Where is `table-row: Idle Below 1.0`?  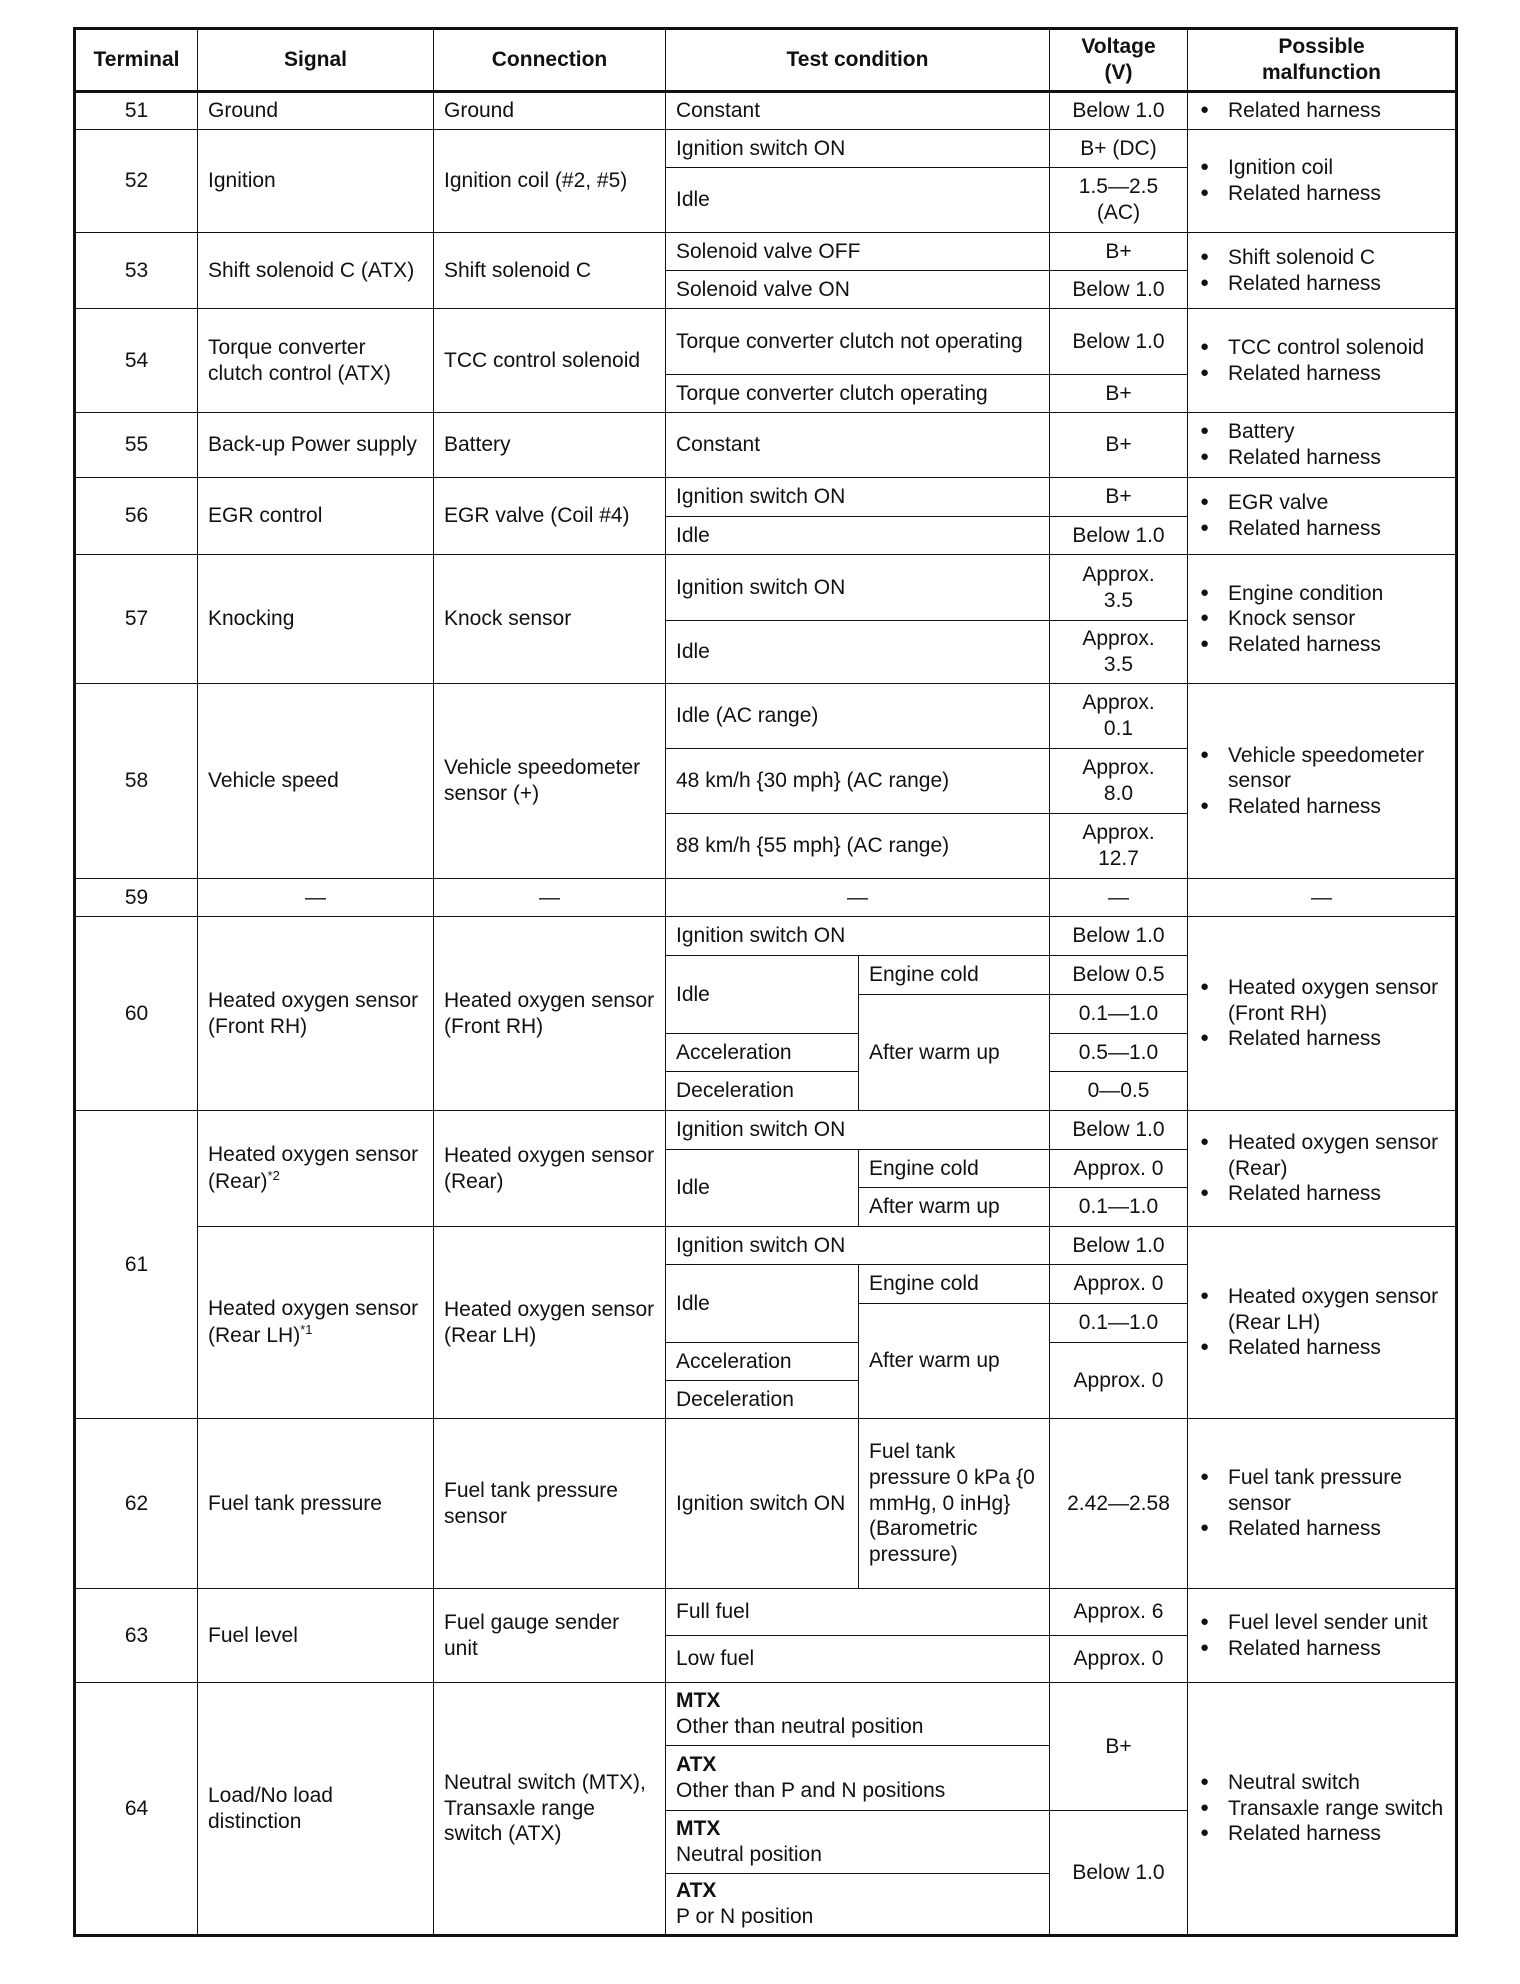 table-row: Idle Below 1.0 is located at coordinates (766, 535).